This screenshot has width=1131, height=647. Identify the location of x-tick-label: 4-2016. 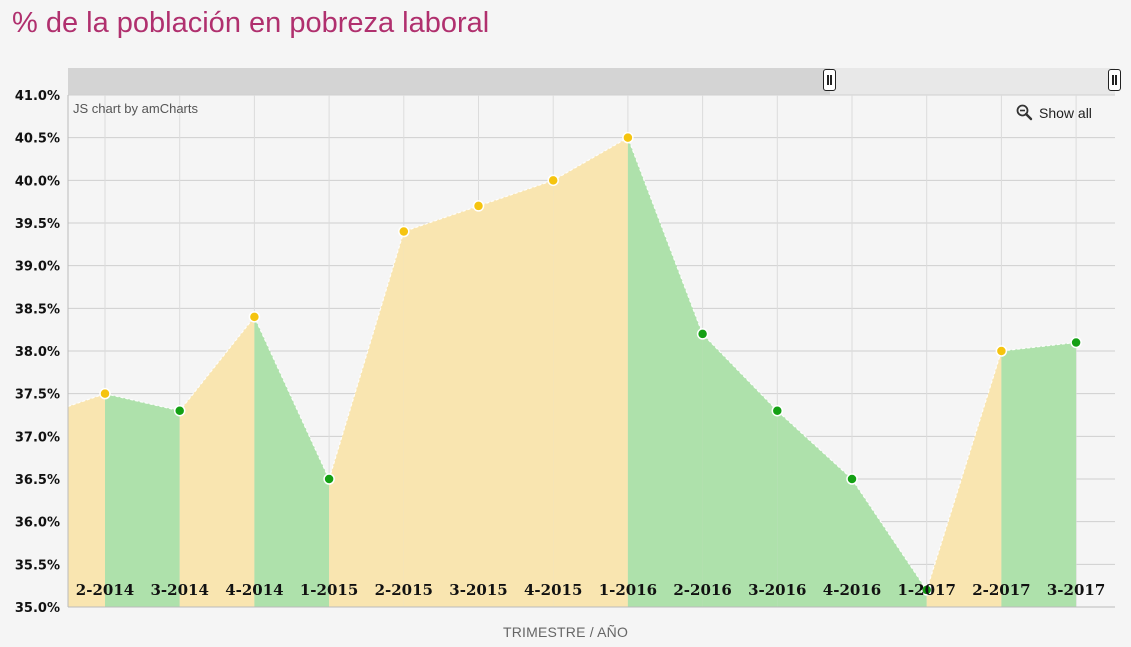
(852, 590).